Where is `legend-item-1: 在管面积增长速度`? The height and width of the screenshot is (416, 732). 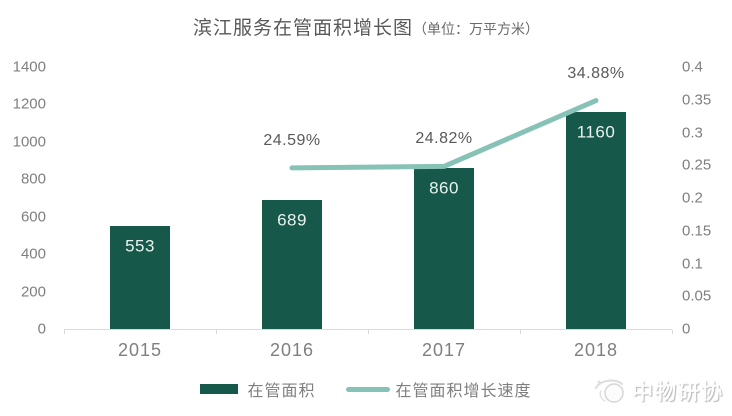 legend-item-1: 在管面积增长速度 is located at coordinates (438, 389).